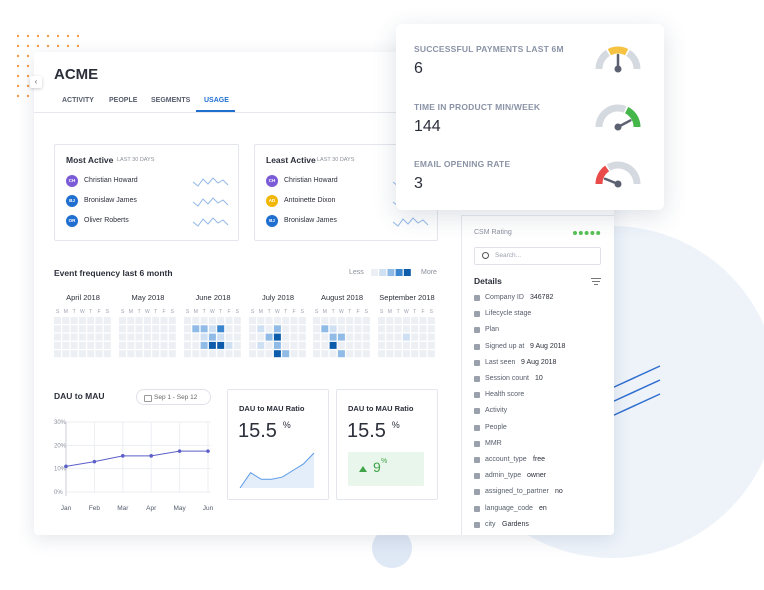  Describe the element at coordinates (542, 297) in the screenshot. I see `detail-value: 346782` at that location.